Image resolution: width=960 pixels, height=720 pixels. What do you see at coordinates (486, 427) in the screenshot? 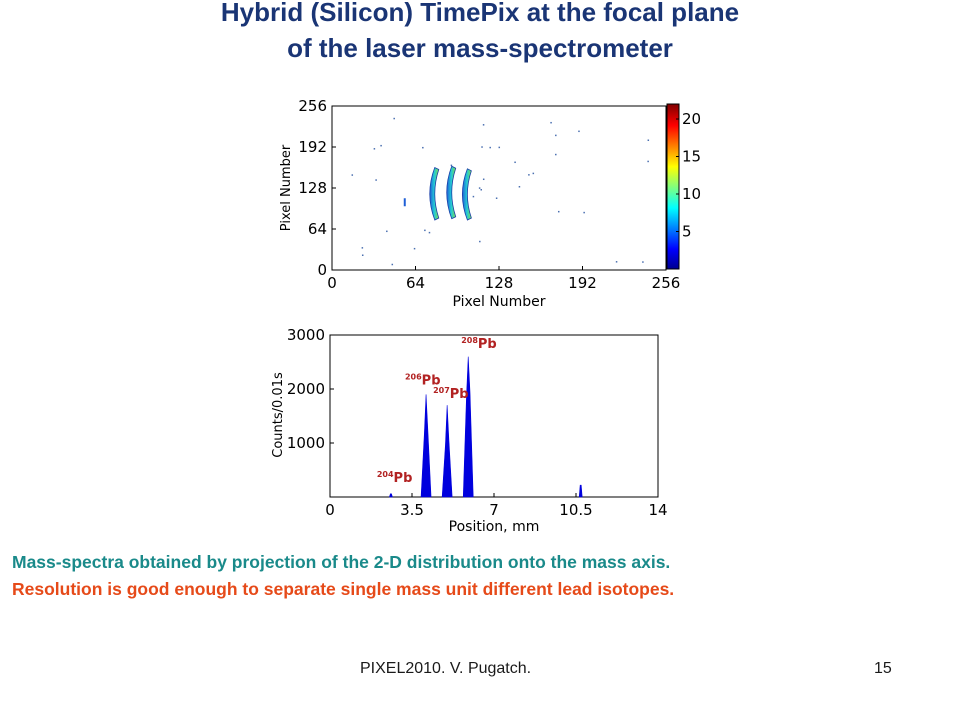
I see `spectrum-peaks` at bounding box center [486, 427].